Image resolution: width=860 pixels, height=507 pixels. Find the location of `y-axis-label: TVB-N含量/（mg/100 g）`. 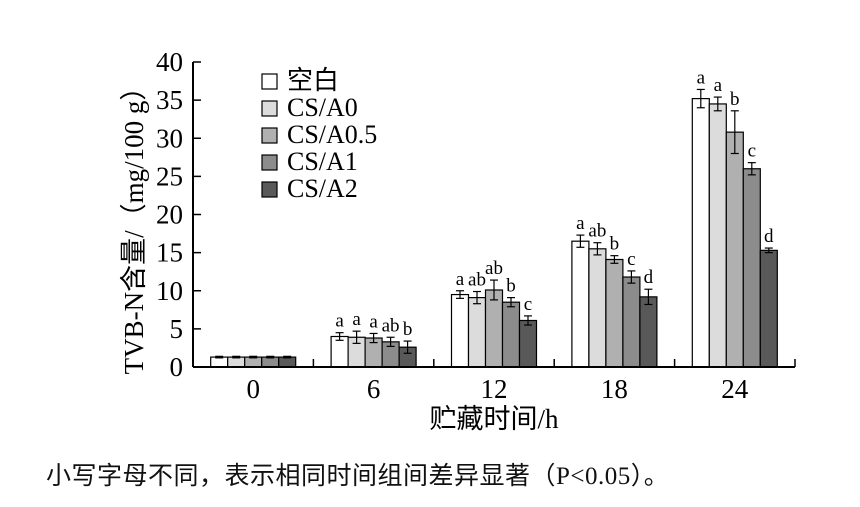

y-axis-label: TVB-N含量/（mg/100 g） is located at coordinates (134, 224).